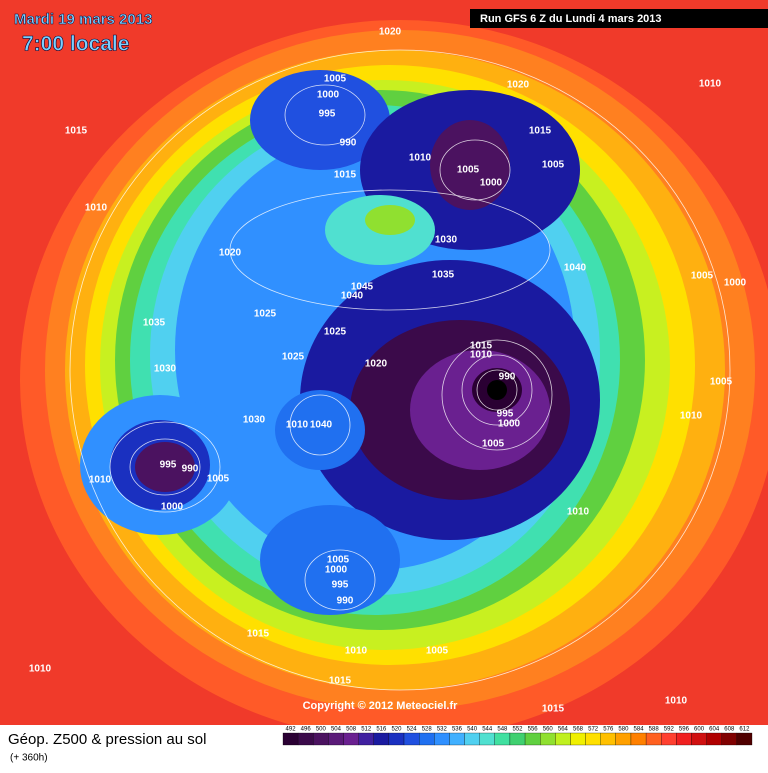 Image resolution: width=768 pixels, height=773 pixels. What do you see at coordinates (457, 730) in the screenshot?
I see `scale-label: 536` at bounding box center [457, 730].